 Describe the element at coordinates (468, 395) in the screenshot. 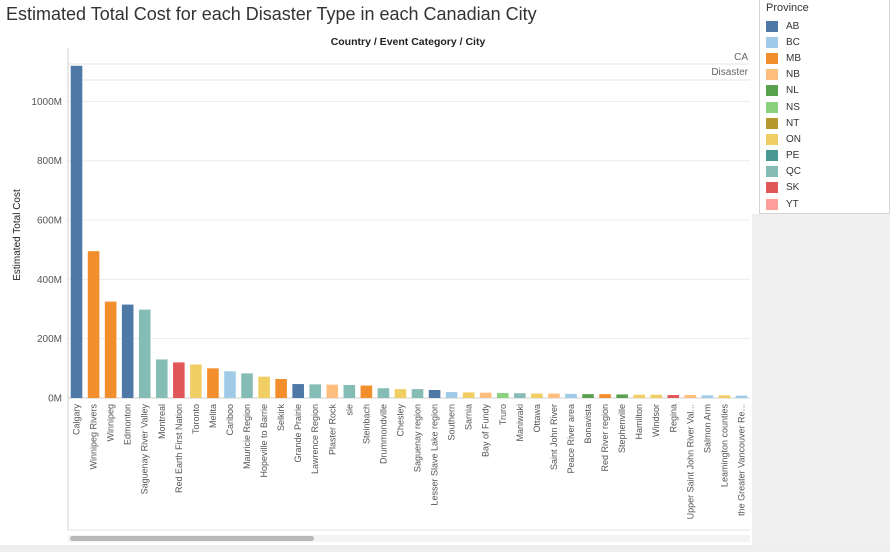

I see `bar-sarnia` at that location.